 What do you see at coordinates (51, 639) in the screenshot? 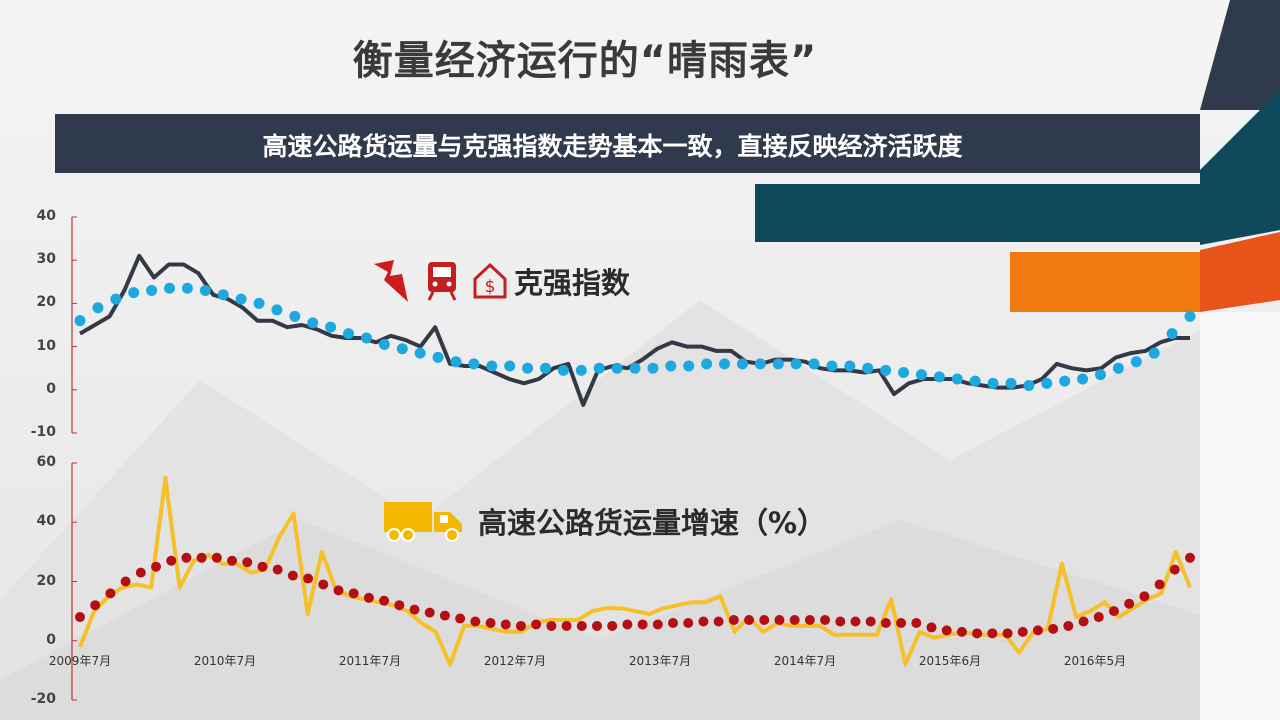
I see `y-tick-label: 0` at bounding box center [51, 639].